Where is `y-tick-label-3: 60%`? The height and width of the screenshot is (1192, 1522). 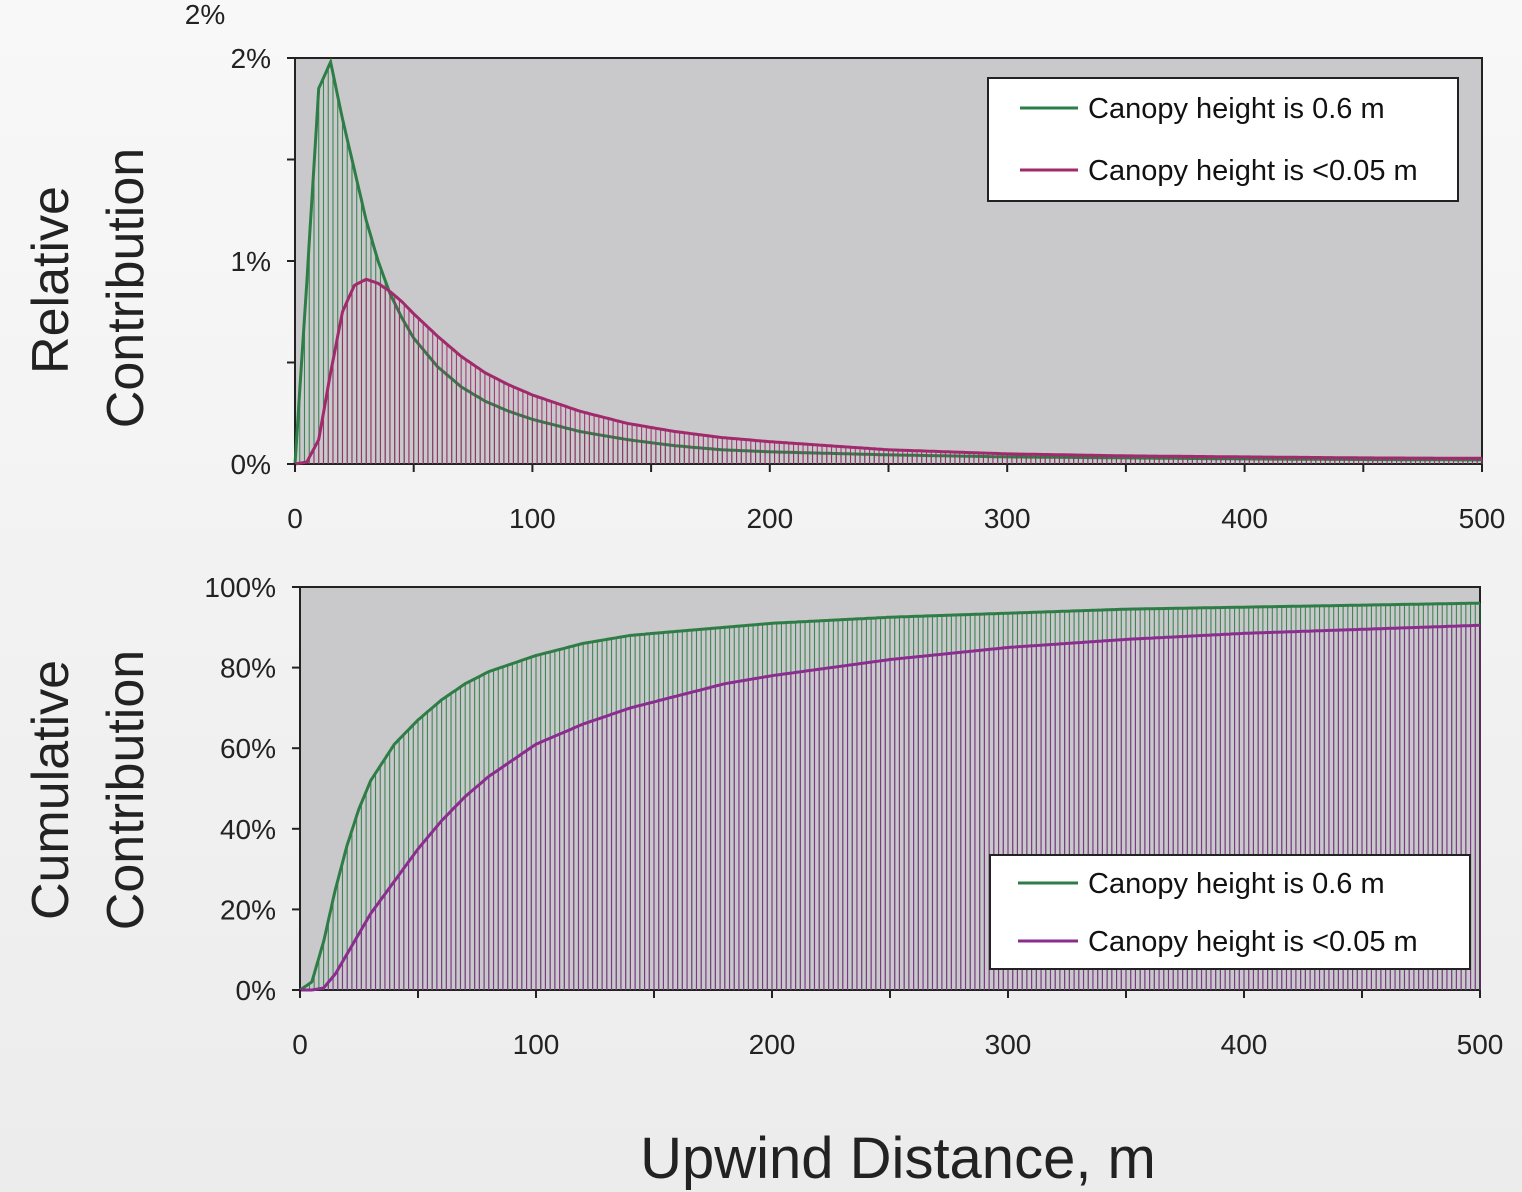
y-tick-label-3: 60% is located at coordinates (248, 748).